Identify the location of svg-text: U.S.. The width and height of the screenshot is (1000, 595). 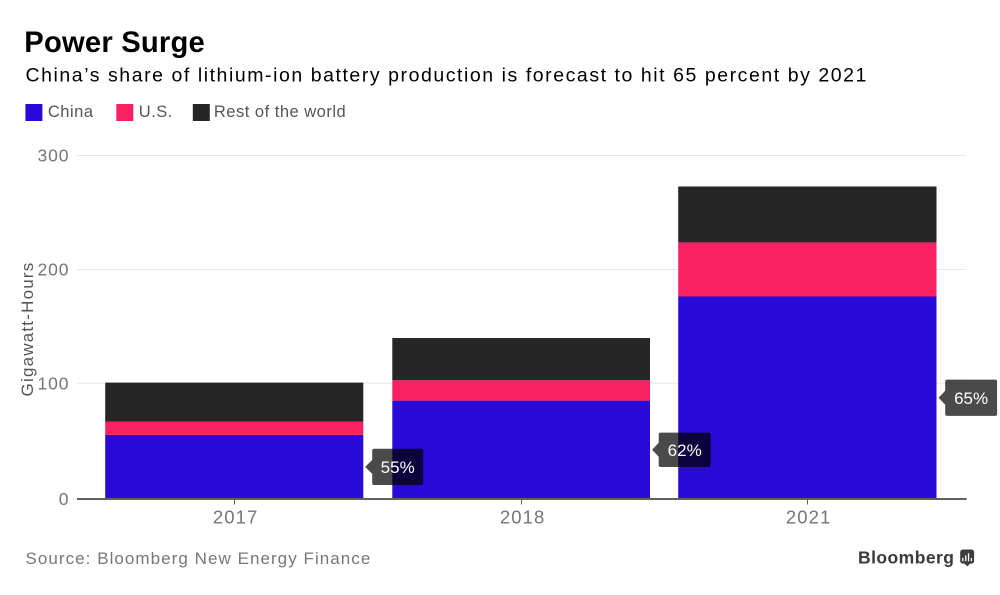
(156, 112).